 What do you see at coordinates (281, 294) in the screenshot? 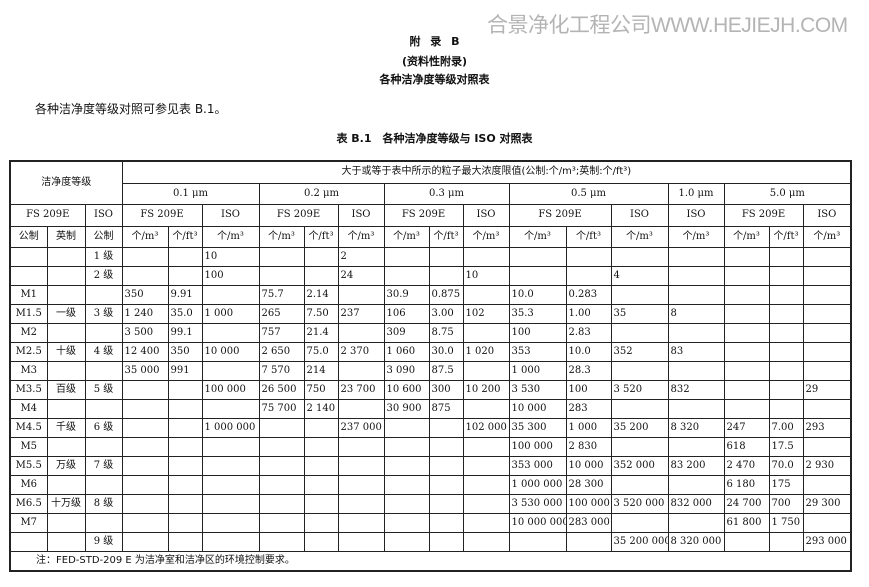
I see `cell-value: 75.7` at bounding box center [281, 294].